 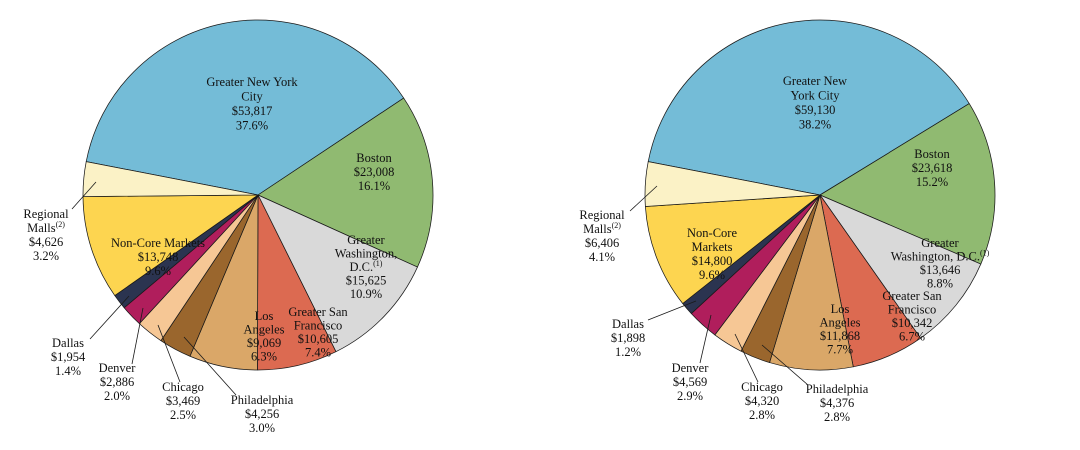 I want to click on slice-label-philly: Philadelphia $4,376 2.8%, so click(x=837, y=403).